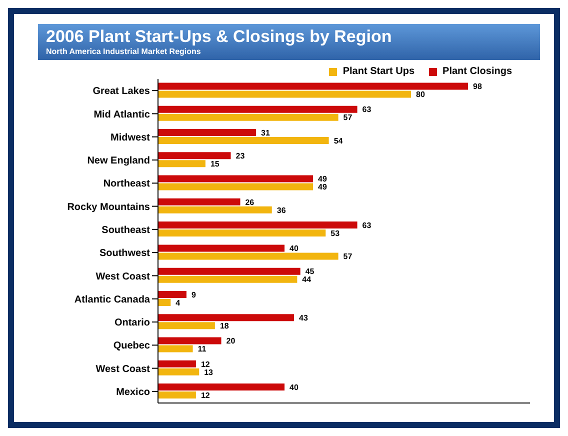  I want to click on data-label: 4, so click(178, 303).